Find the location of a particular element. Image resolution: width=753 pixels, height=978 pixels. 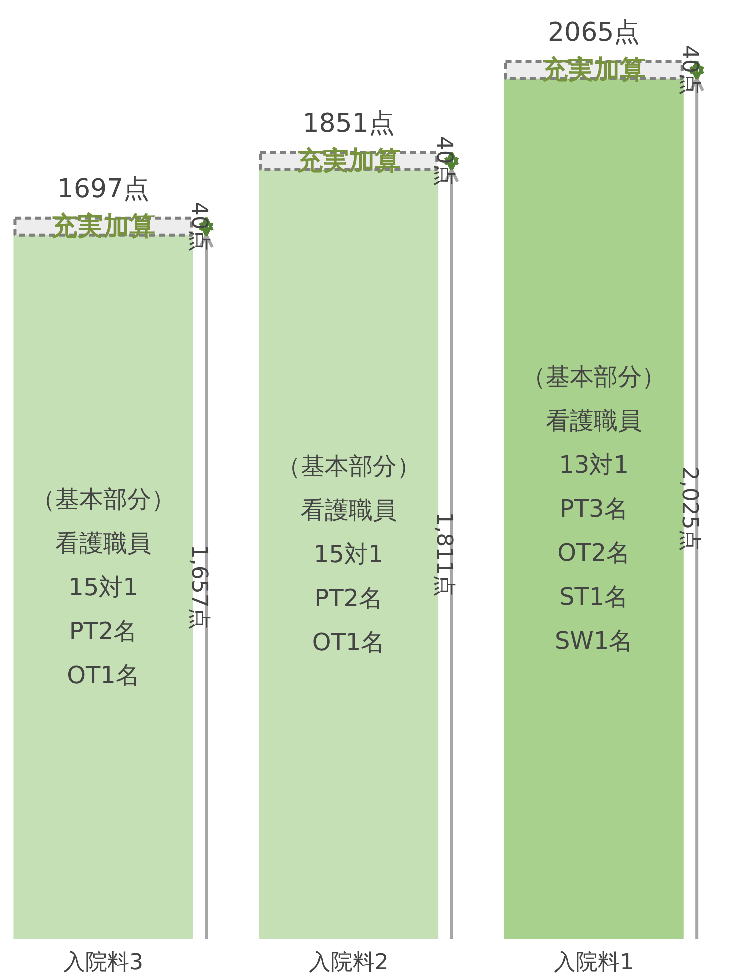

total-label: 1851点 is located at coordinates (348, 123).